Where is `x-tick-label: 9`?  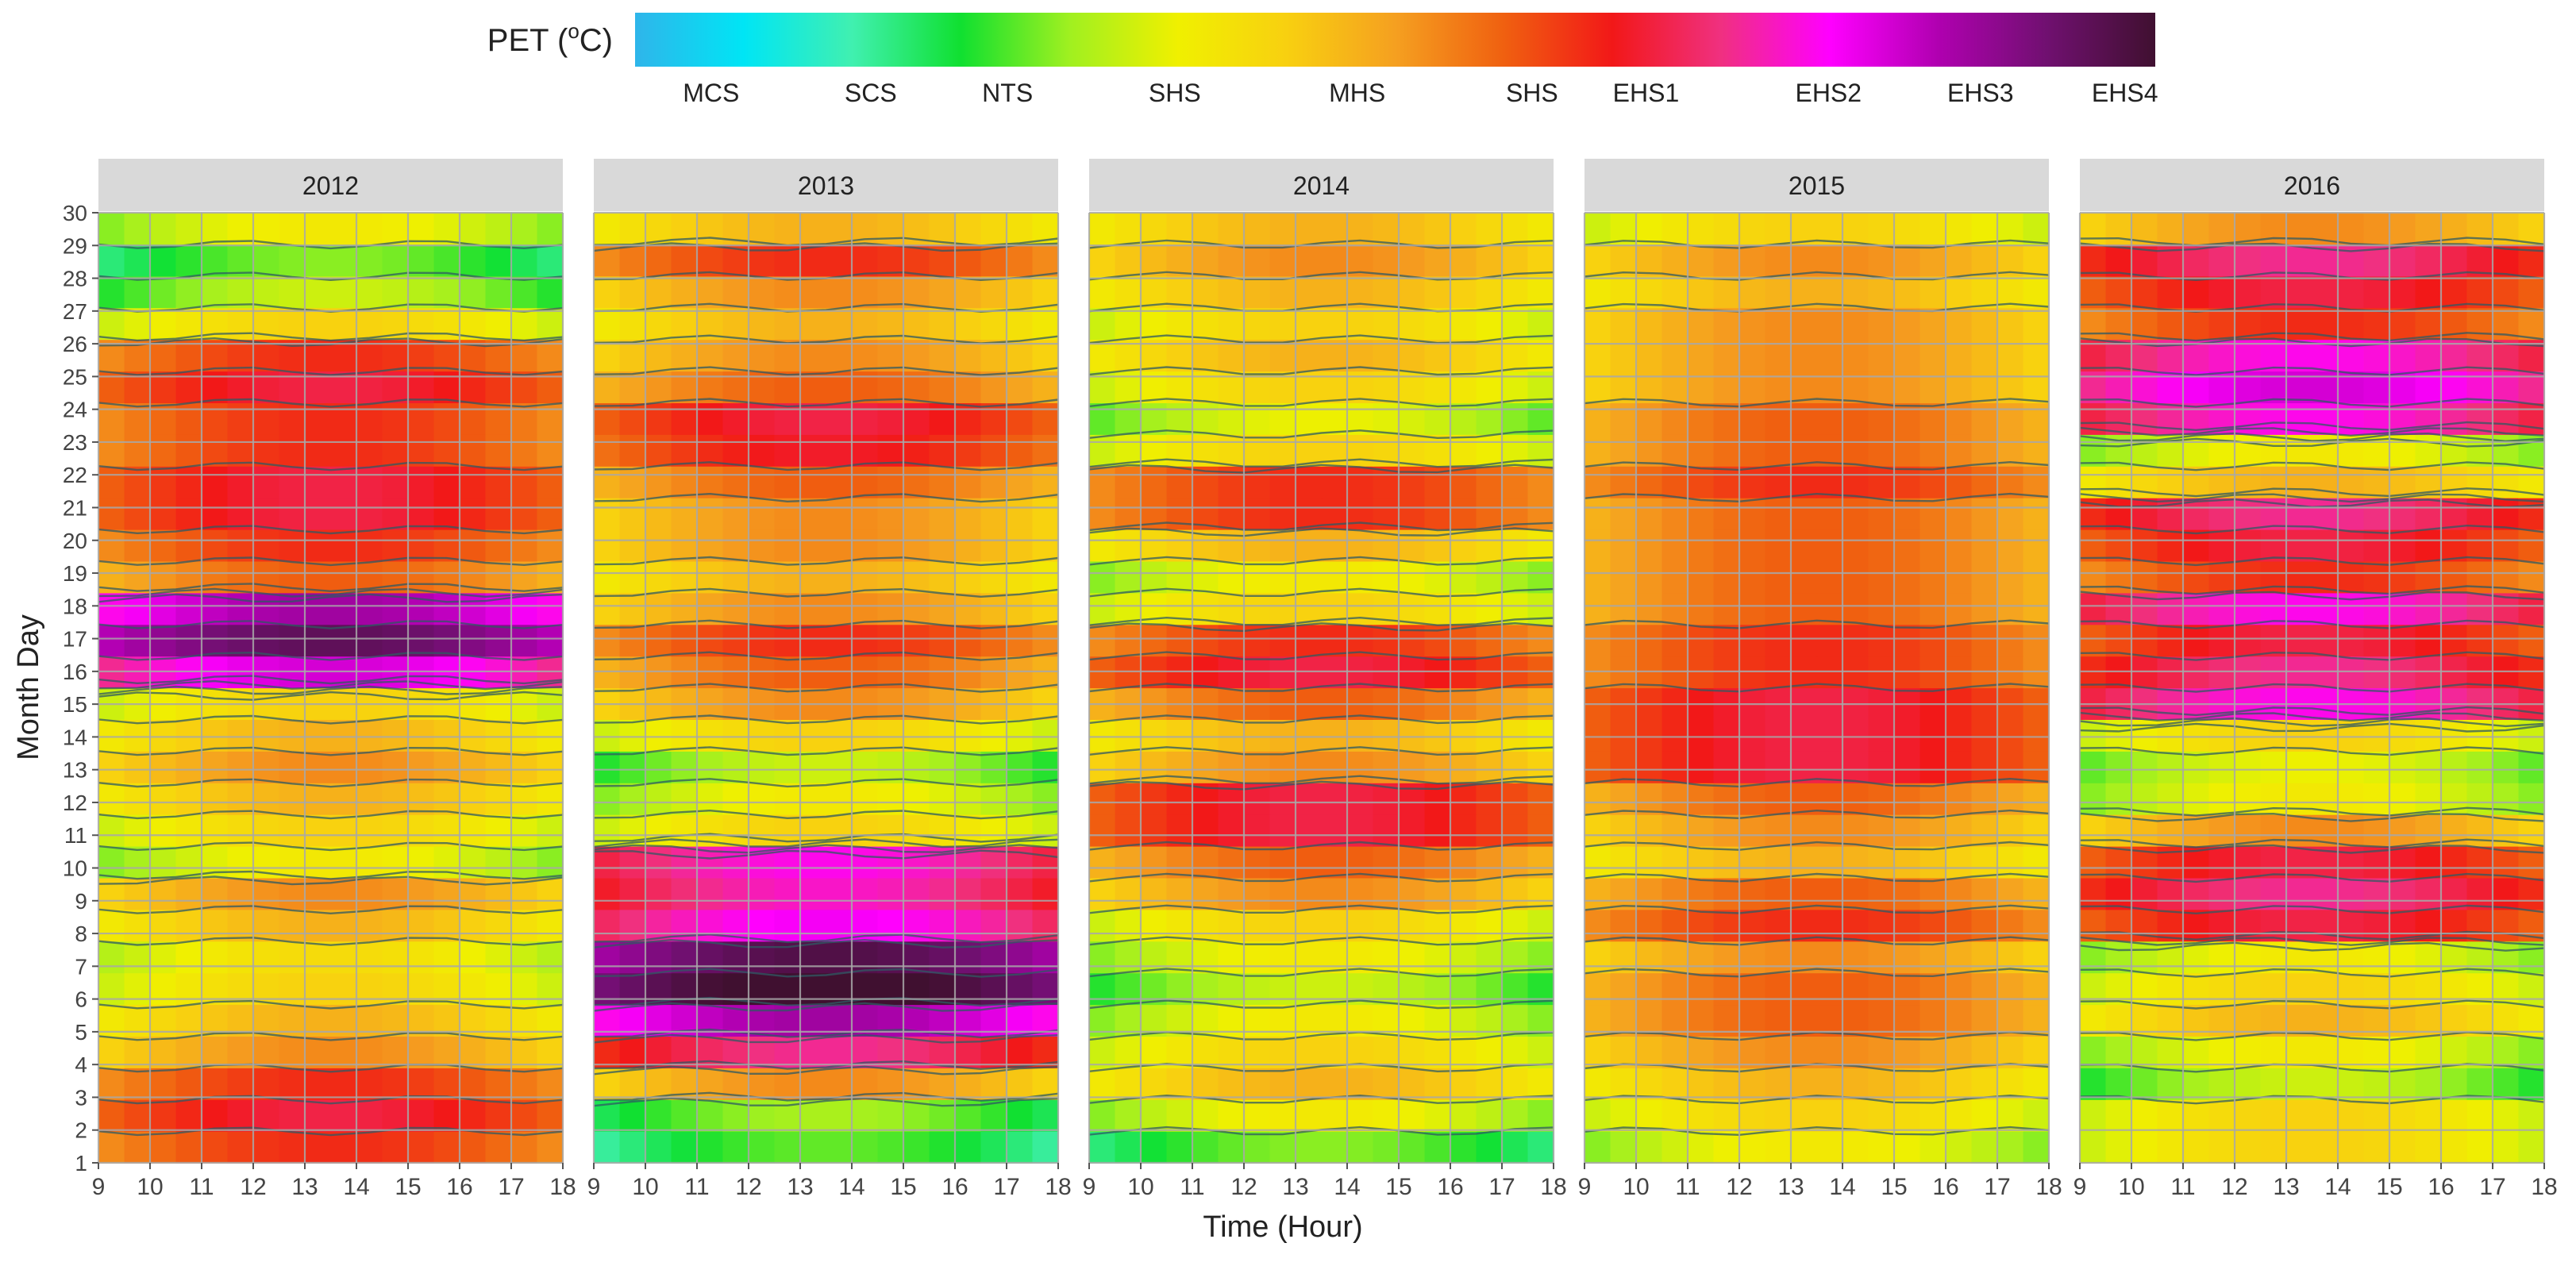 x-tick-label: 9 is located at coordinates (1089, 1187).